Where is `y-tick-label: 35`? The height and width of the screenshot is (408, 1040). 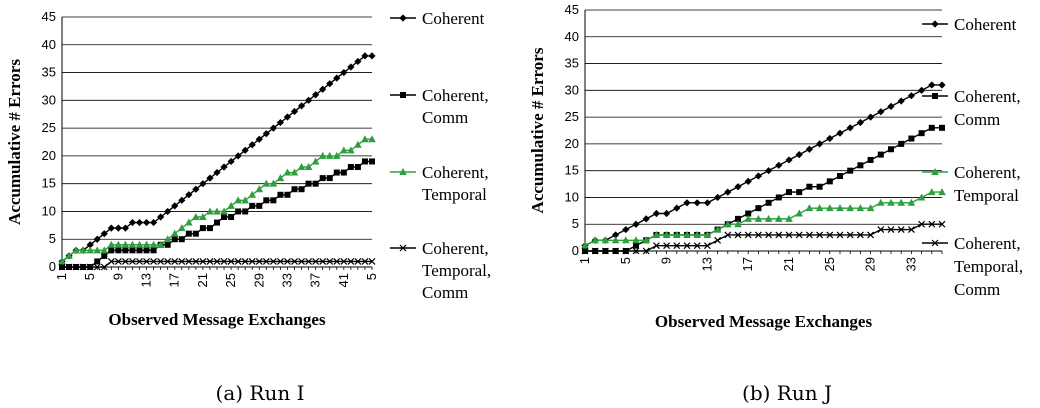
y-tick-label: 35 is located at coordinates (572, 63).